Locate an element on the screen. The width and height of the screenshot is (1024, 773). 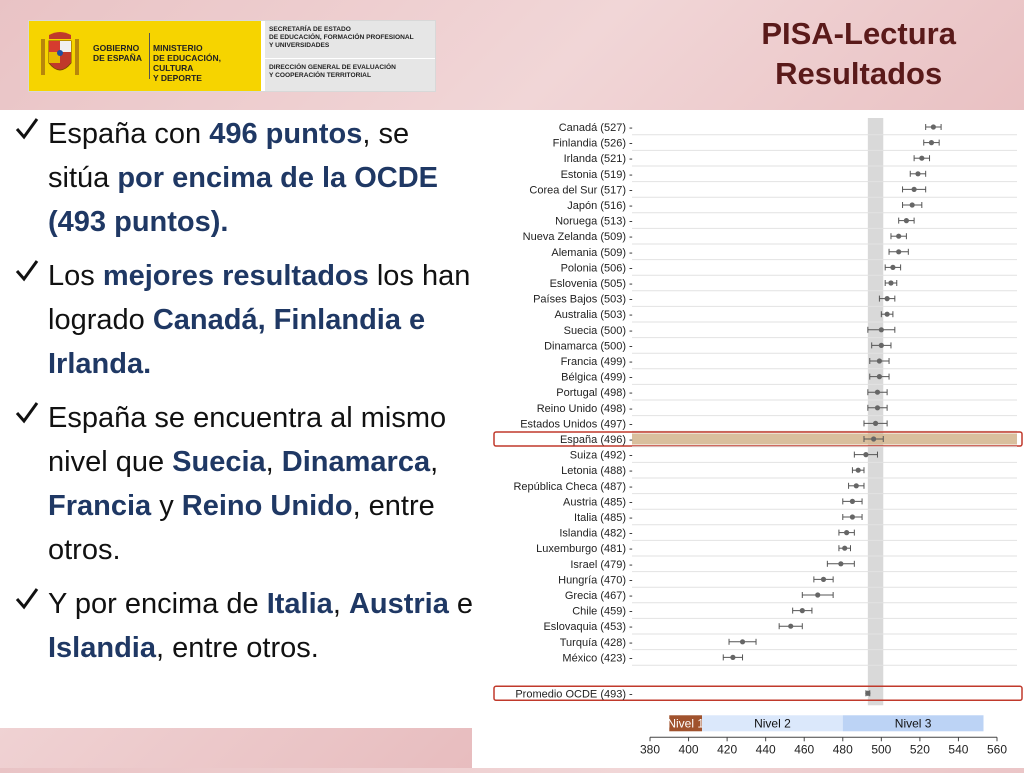
x-tick-label: 380 is located at coordinates (650, 749).